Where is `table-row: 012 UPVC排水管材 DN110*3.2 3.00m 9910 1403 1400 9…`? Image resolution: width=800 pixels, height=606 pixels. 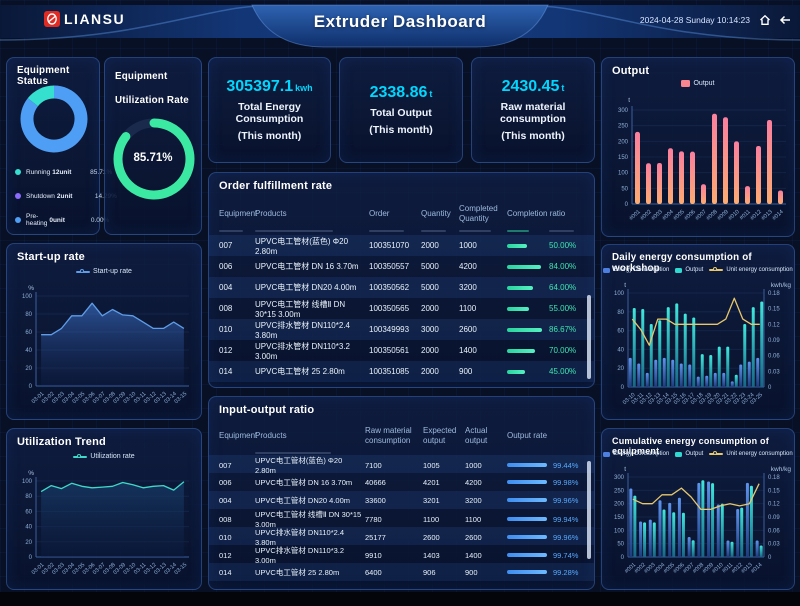
table-row: 012 UPVC排水管材 DN110*3.2 3.00m 9910 1403 1400 9… is located at coordinates (401, 555).